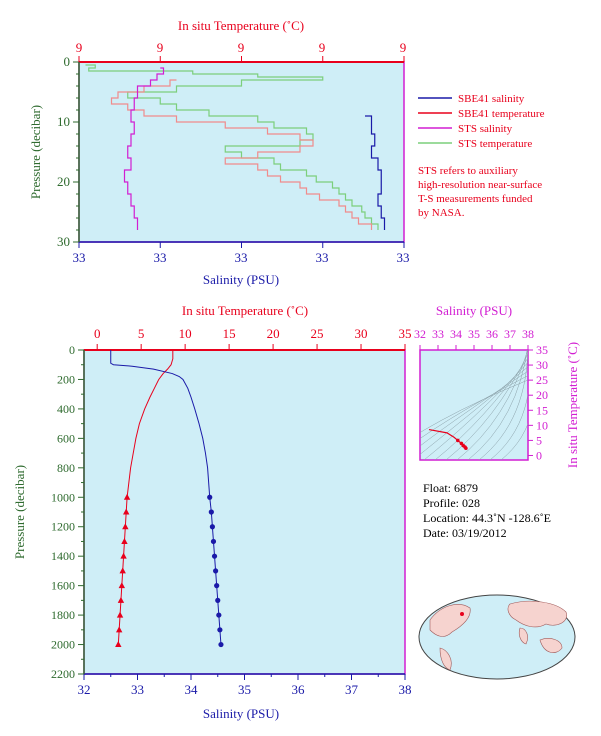  What do you see at coordinates (361, 333) in the screenshot?
I see `full-profile-top-tick-label: 30` at bounding box center [361, 333].